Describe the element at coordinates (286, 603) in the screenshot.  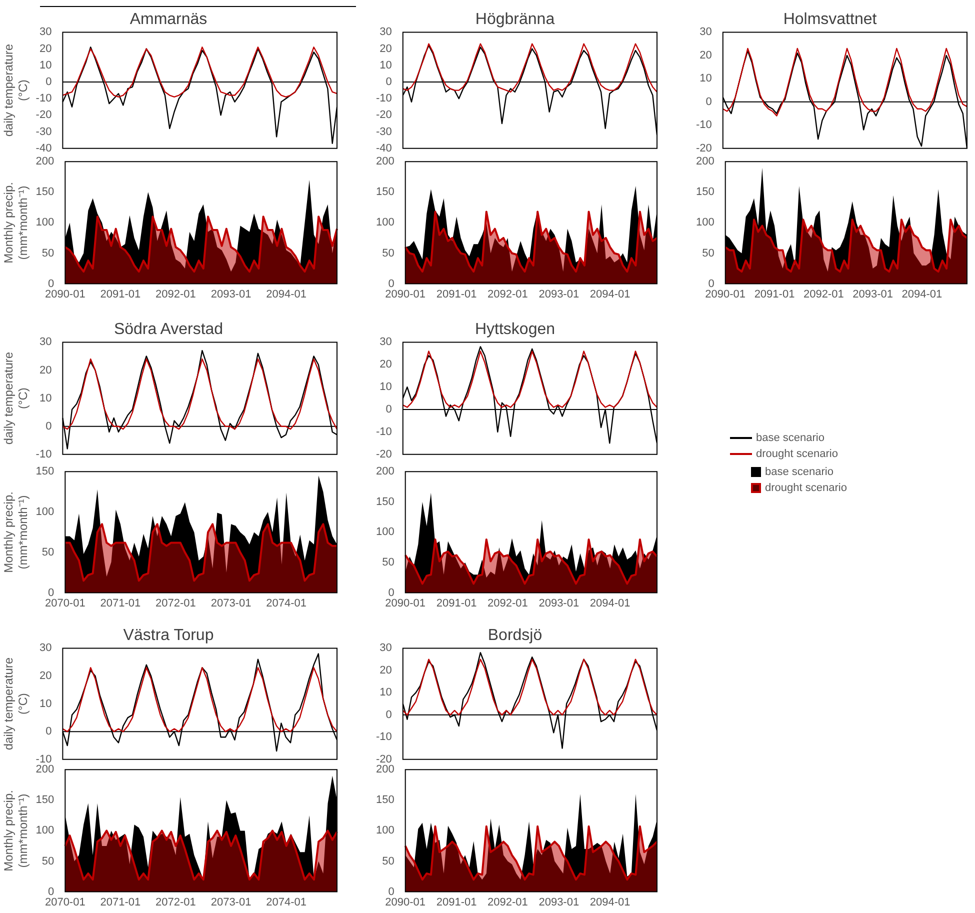
I see `x-tick-label: 2074-01` at that location.